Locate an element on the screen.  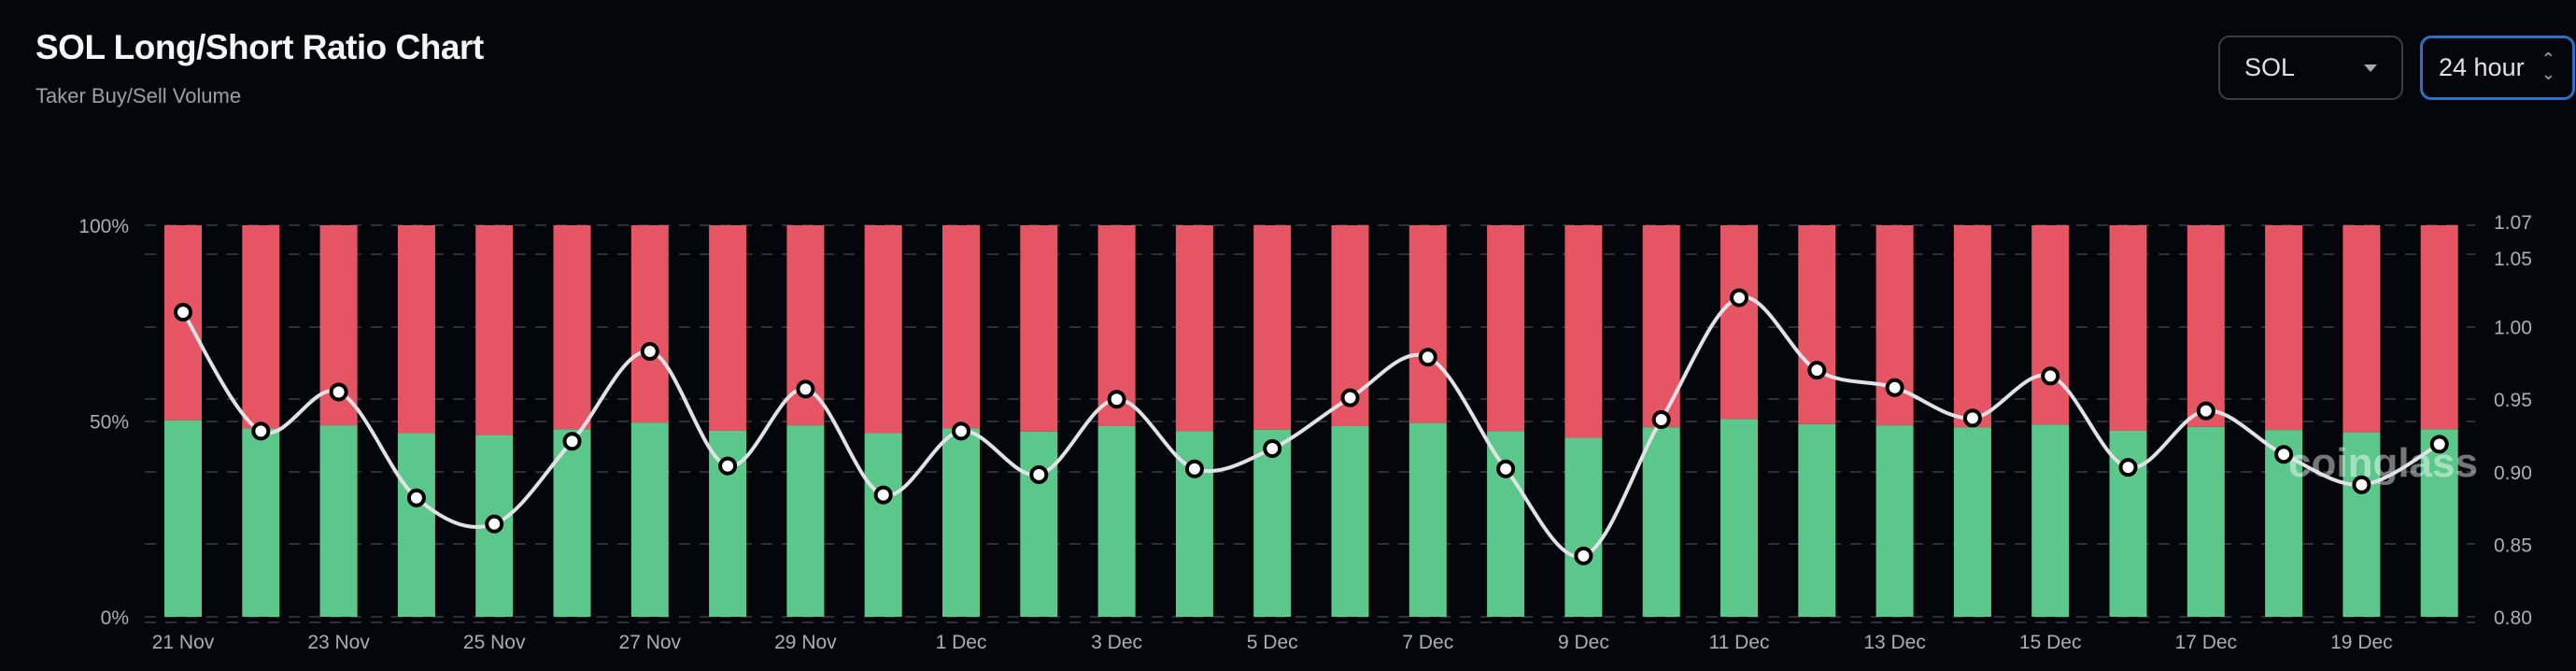
x-axis-label: 13 Dec is located at coordinates (1894, 642).